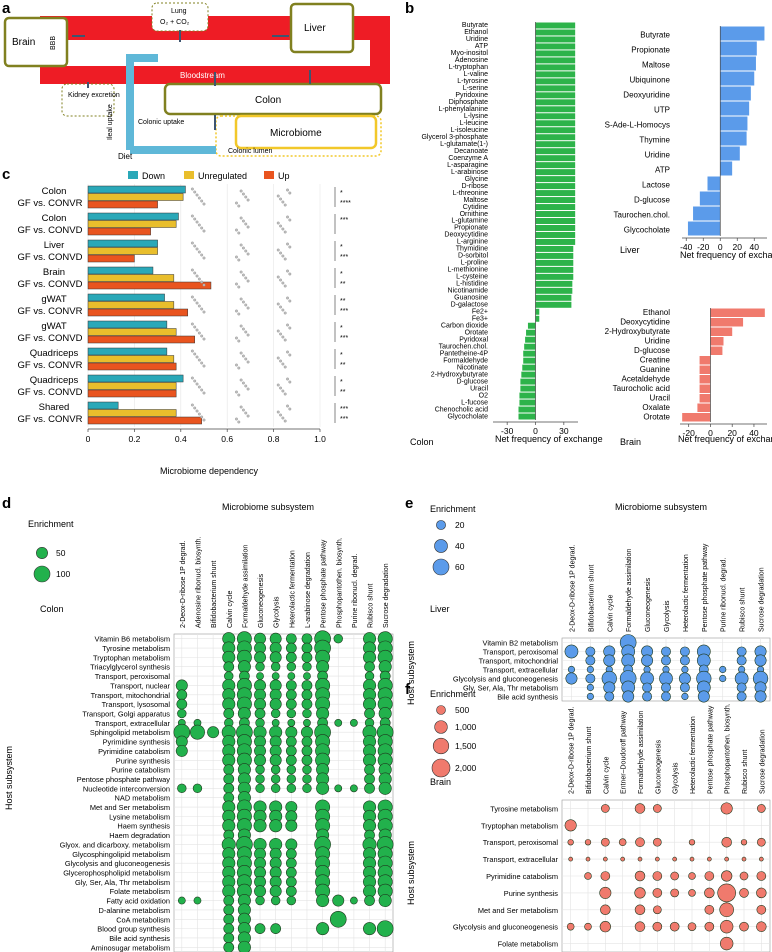 The height and width of the screenshot is (952, 772). Describe the element at coordinates (131, 657) in the screenshot. I see `row-label: Tryptophan metabolism` at that location.